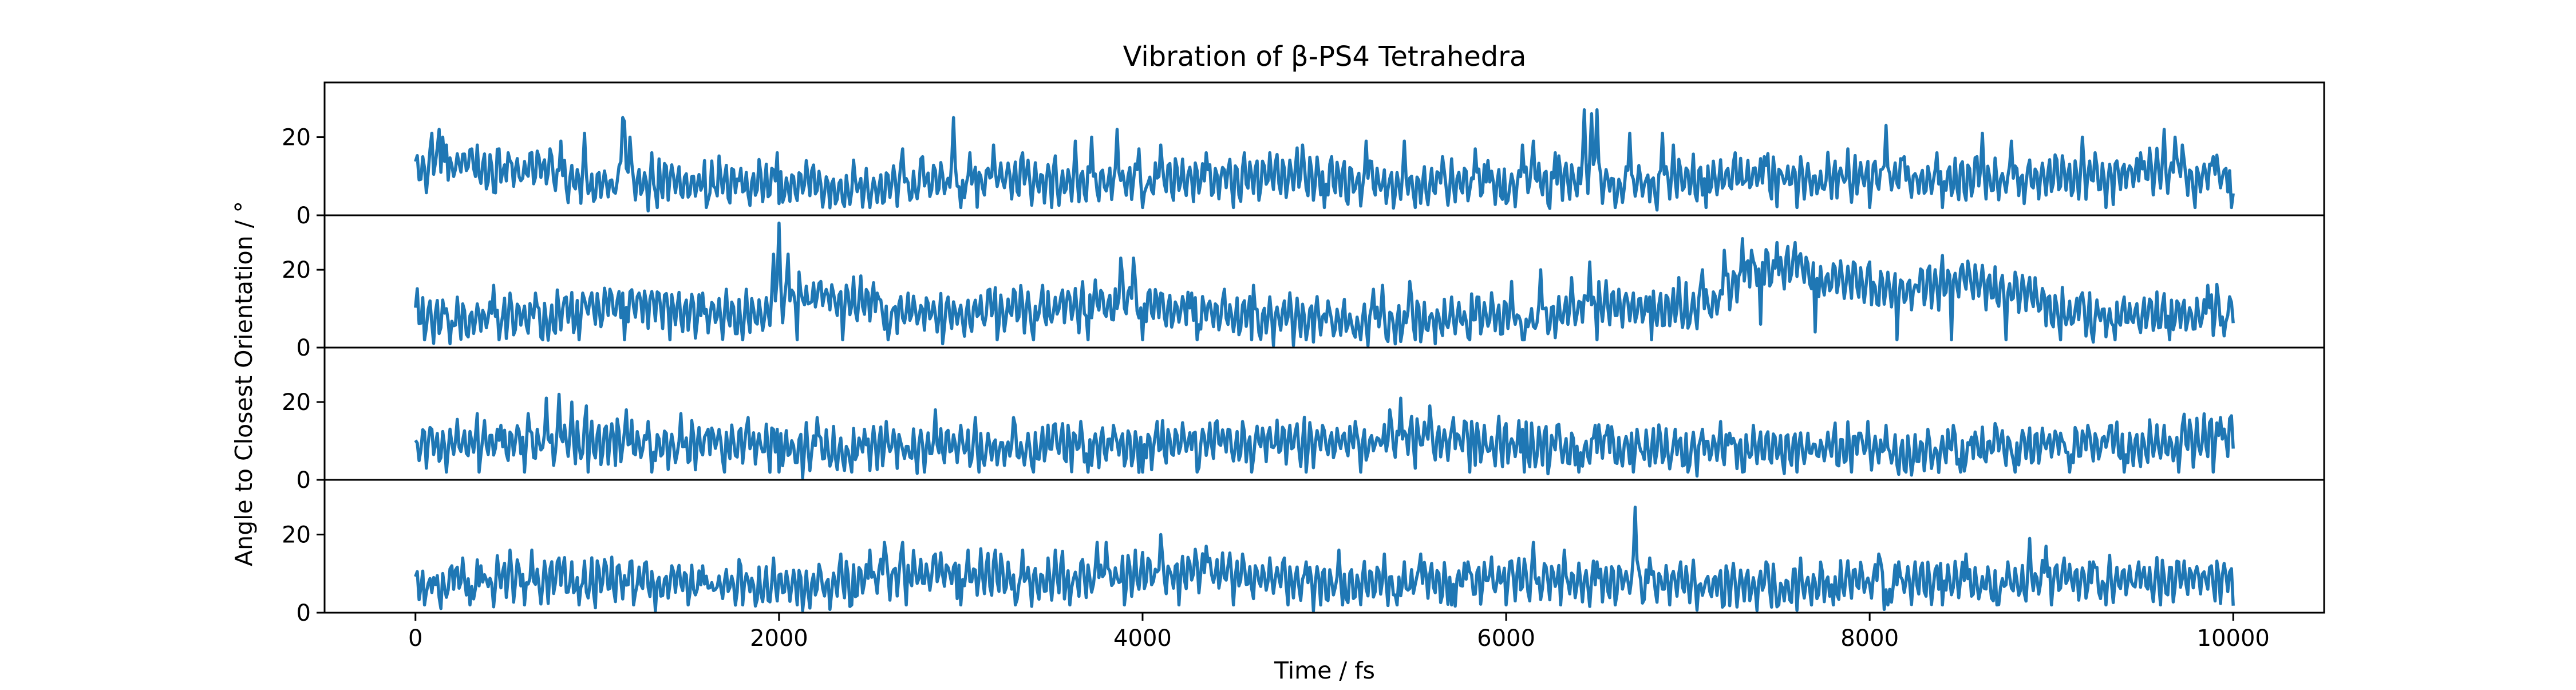  I want to click on panel-3-y-tick-label-0: 0, so click(304, 480).